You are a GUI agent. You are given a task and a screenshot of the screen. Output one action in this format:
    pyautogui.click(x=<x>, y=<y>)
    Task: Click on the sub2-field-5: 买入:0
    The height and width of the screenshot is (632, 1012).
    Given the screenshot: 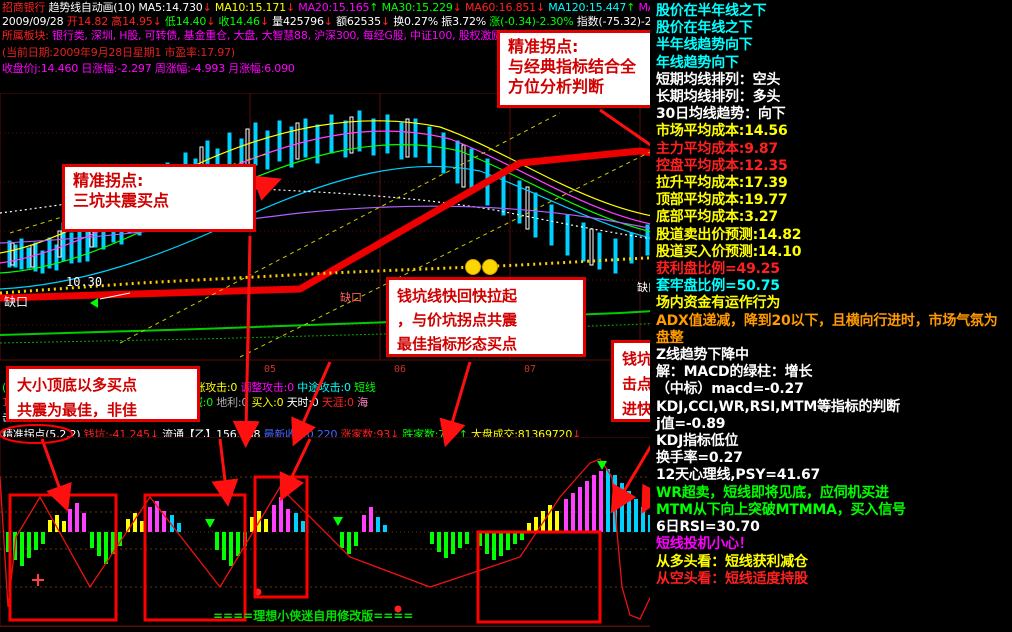 What is the action you would take?
    pyautogui.click(x=266, y=402)
    